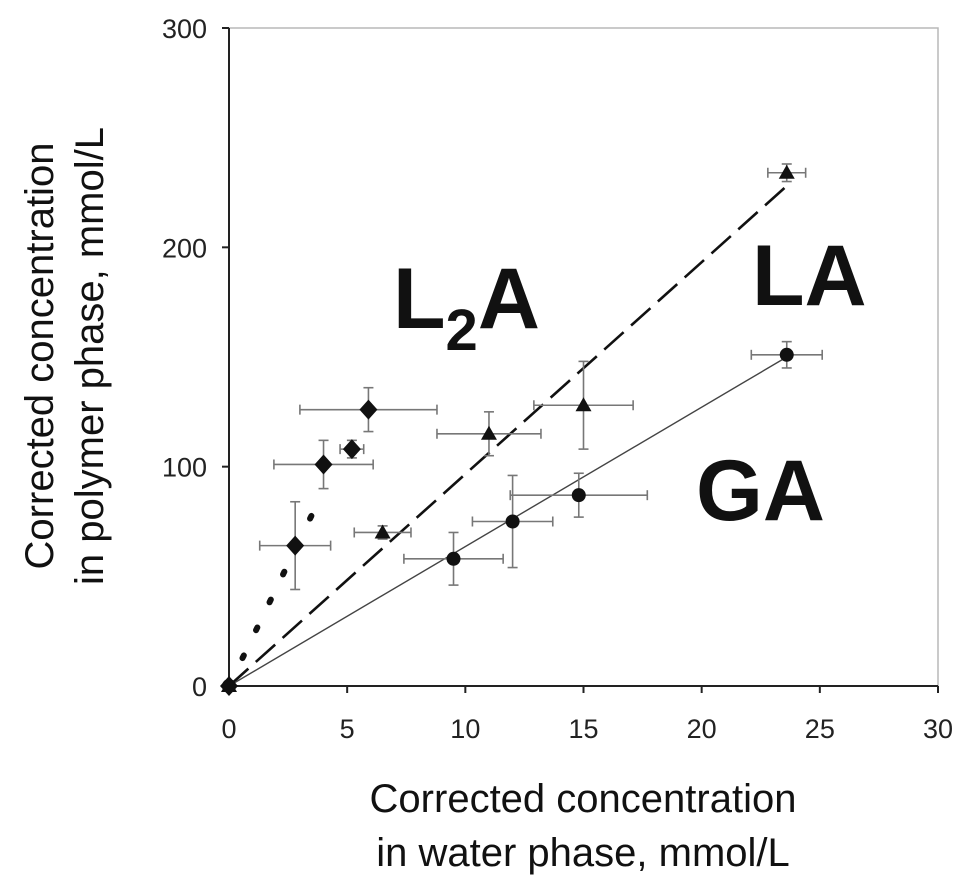 The height and width of the screenshot is (882, 961). Describe the element at coordinates (228, 729) in the screenshot. I see `x-tick-label: 0` at that location.